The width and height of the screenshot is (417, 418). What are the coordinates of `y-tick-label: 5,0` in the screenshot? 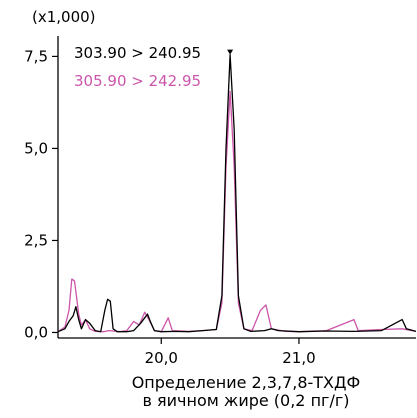 It's located at (36, 148).